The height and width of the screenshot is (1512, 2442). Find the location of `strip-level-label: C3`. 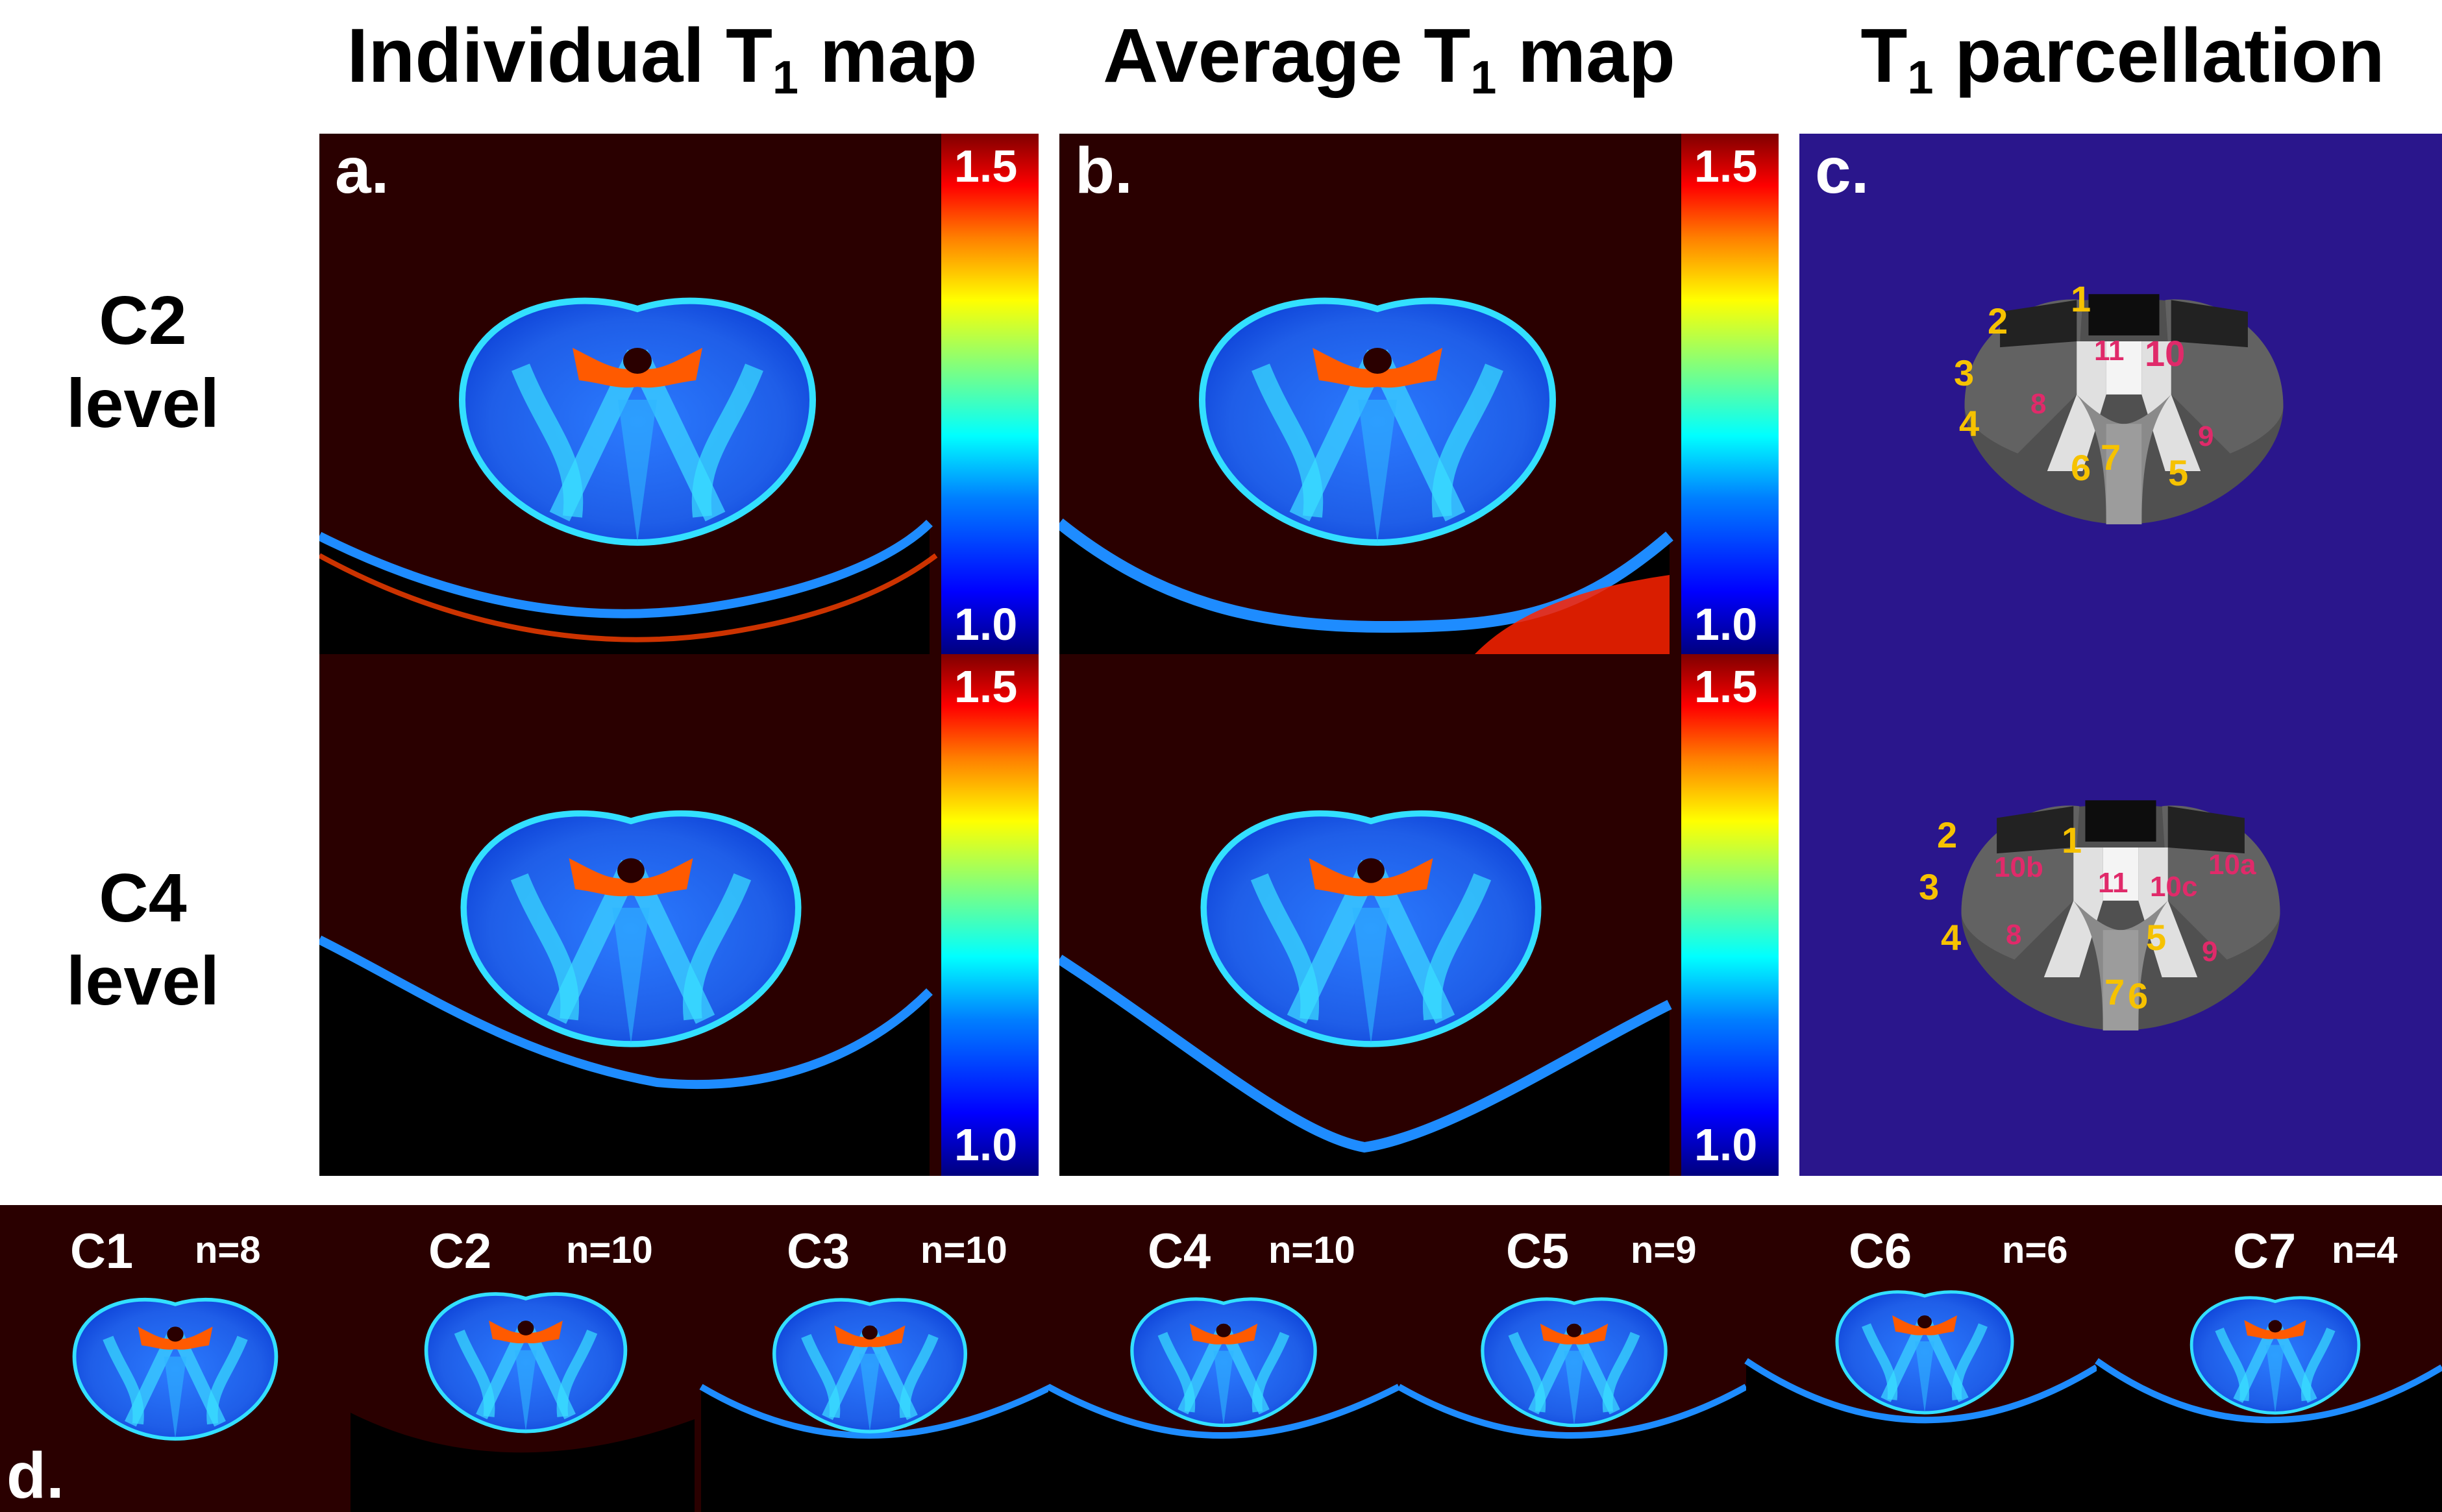

strip-level-label: C3 is located at coordinates (819, 1251).